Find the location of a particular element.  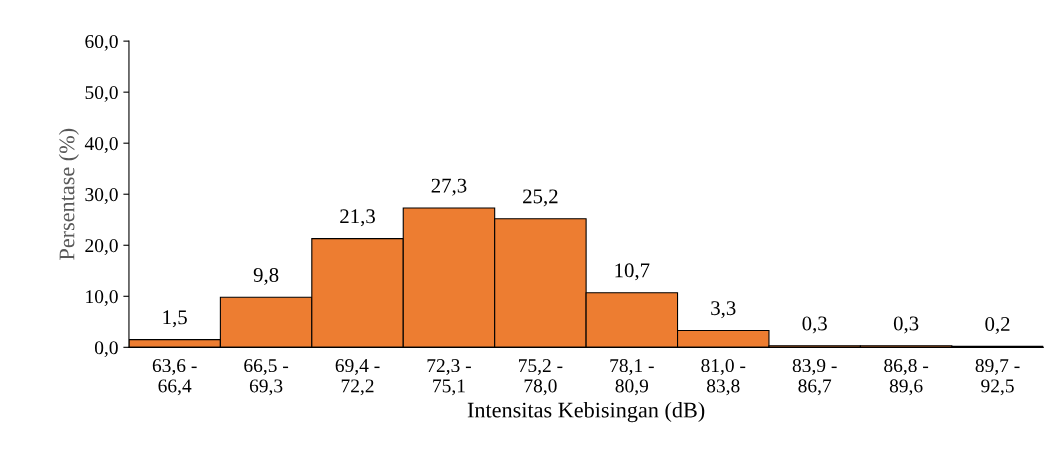

y-tick-label: 40,0 is located at coordinates (101, 145).